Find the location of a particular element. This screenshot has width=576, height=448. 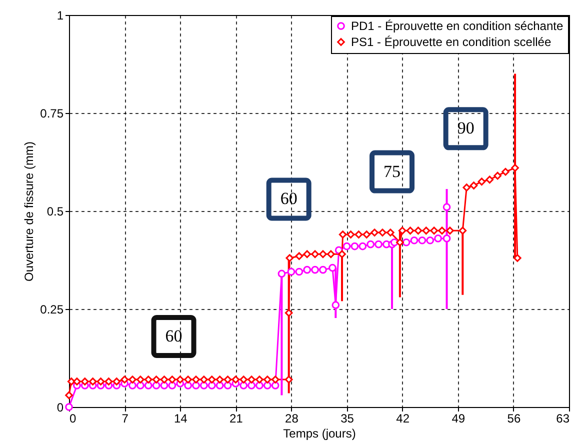

y-tick-label: 0.25 is located at coordinates (52, 309).